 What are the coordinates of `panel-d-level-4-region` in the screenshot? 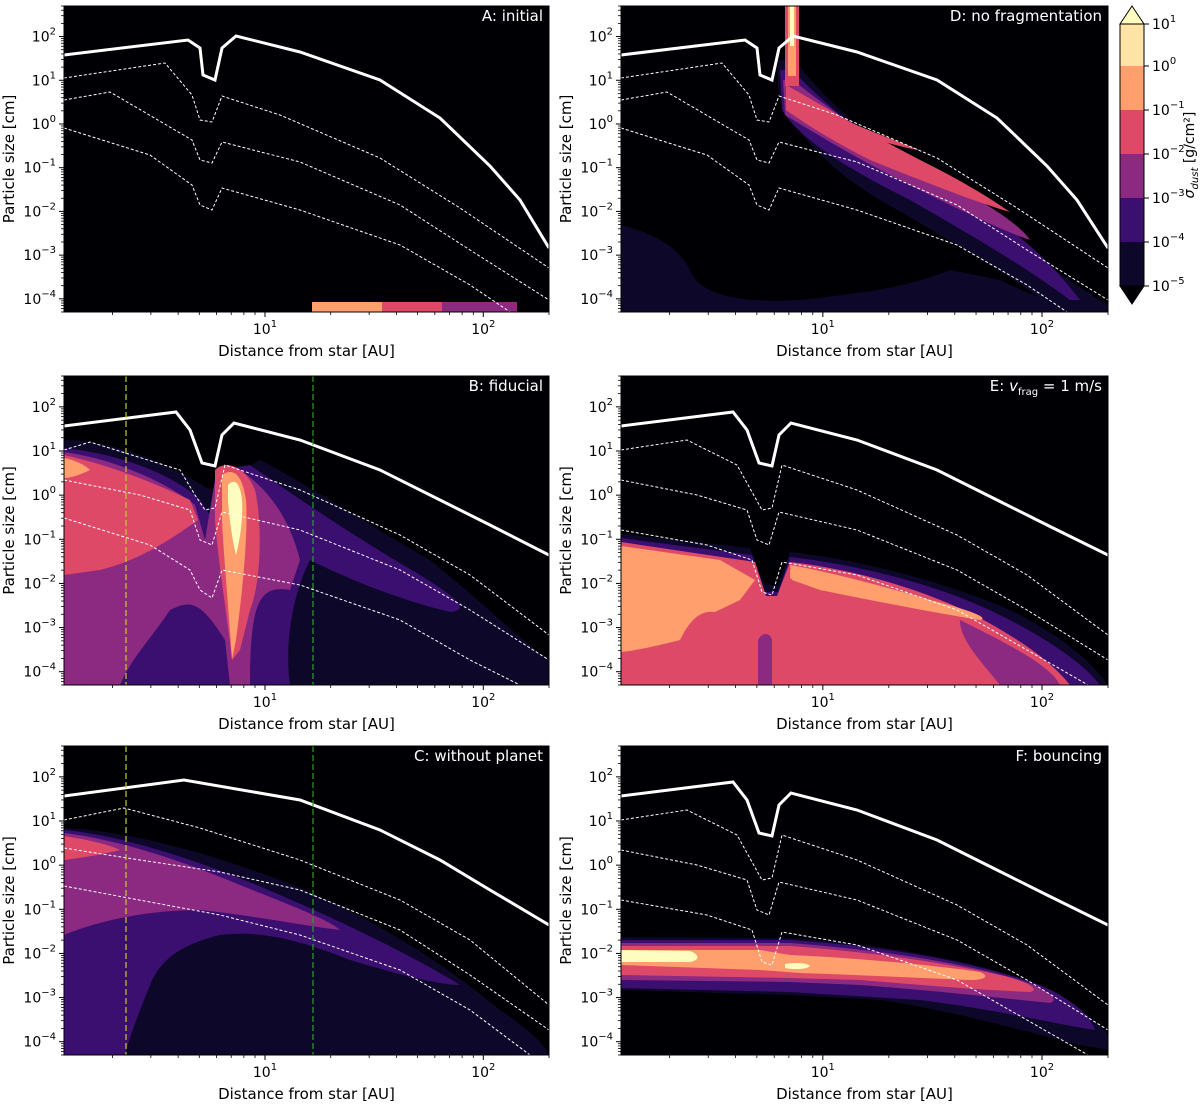 It's located at (898, 148).